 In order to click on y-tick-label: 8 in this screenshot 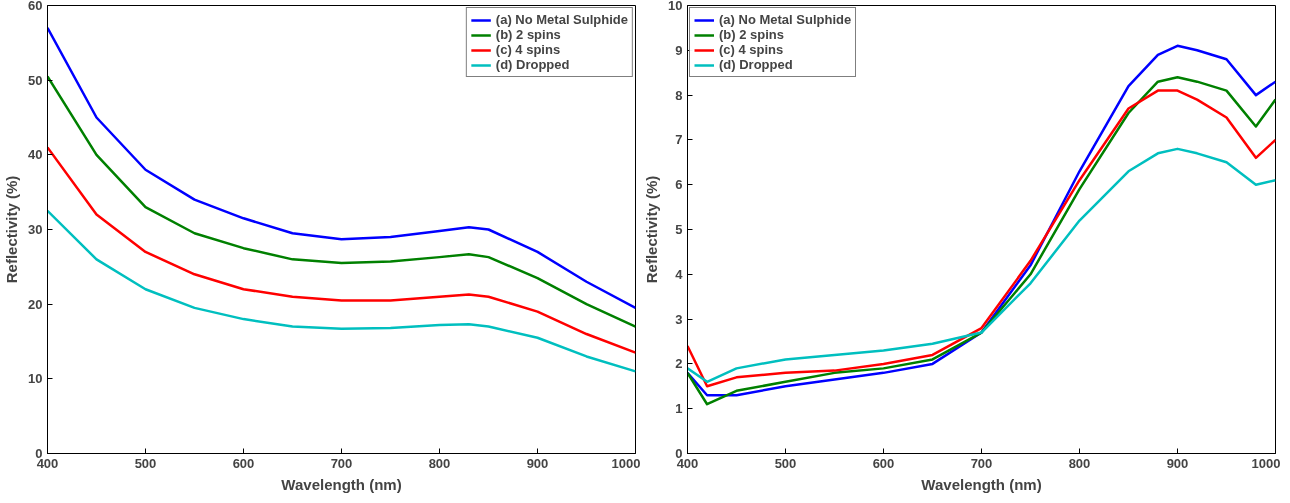, I will do `click(679, 95)`.